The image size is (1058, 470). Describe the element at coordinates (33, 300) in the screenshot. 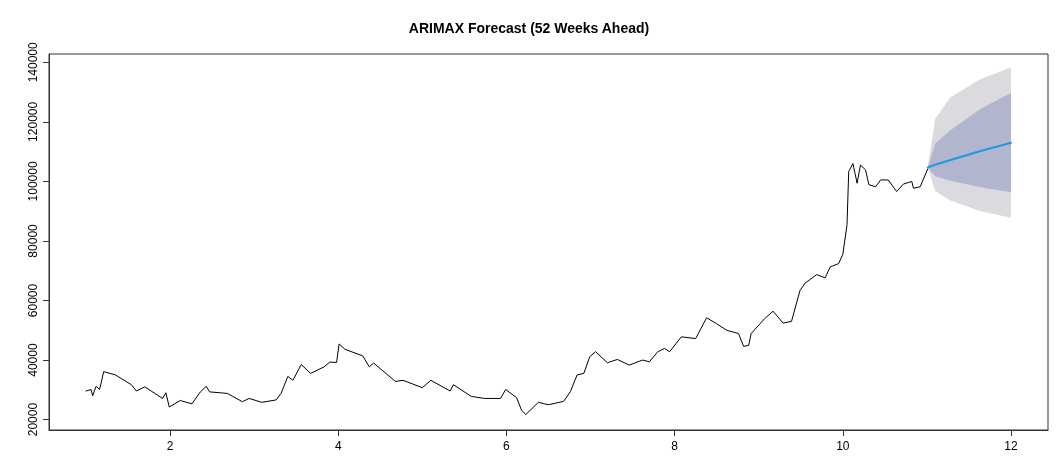

I see `y-tick-label: 60000` at that location.